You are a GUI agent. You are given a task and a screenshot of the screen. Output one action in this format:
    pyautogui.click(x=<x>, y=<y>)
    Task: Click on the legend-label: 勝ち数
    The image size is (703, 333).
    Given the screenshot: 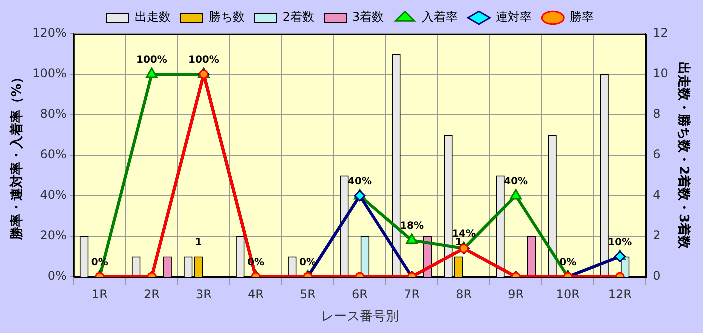 What is the action you would take?
    pyautogui.click(x=226, y=17)
    